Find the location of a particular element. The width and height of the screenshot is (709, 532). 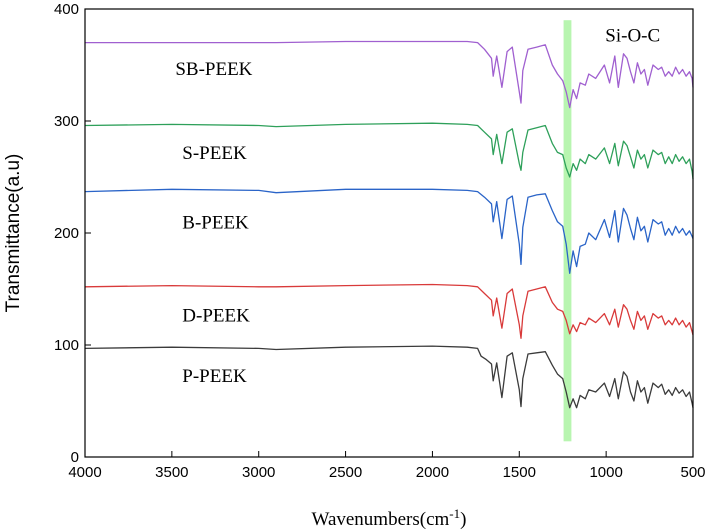

x-tick-label: 500 is located at coordinates (692, 472).